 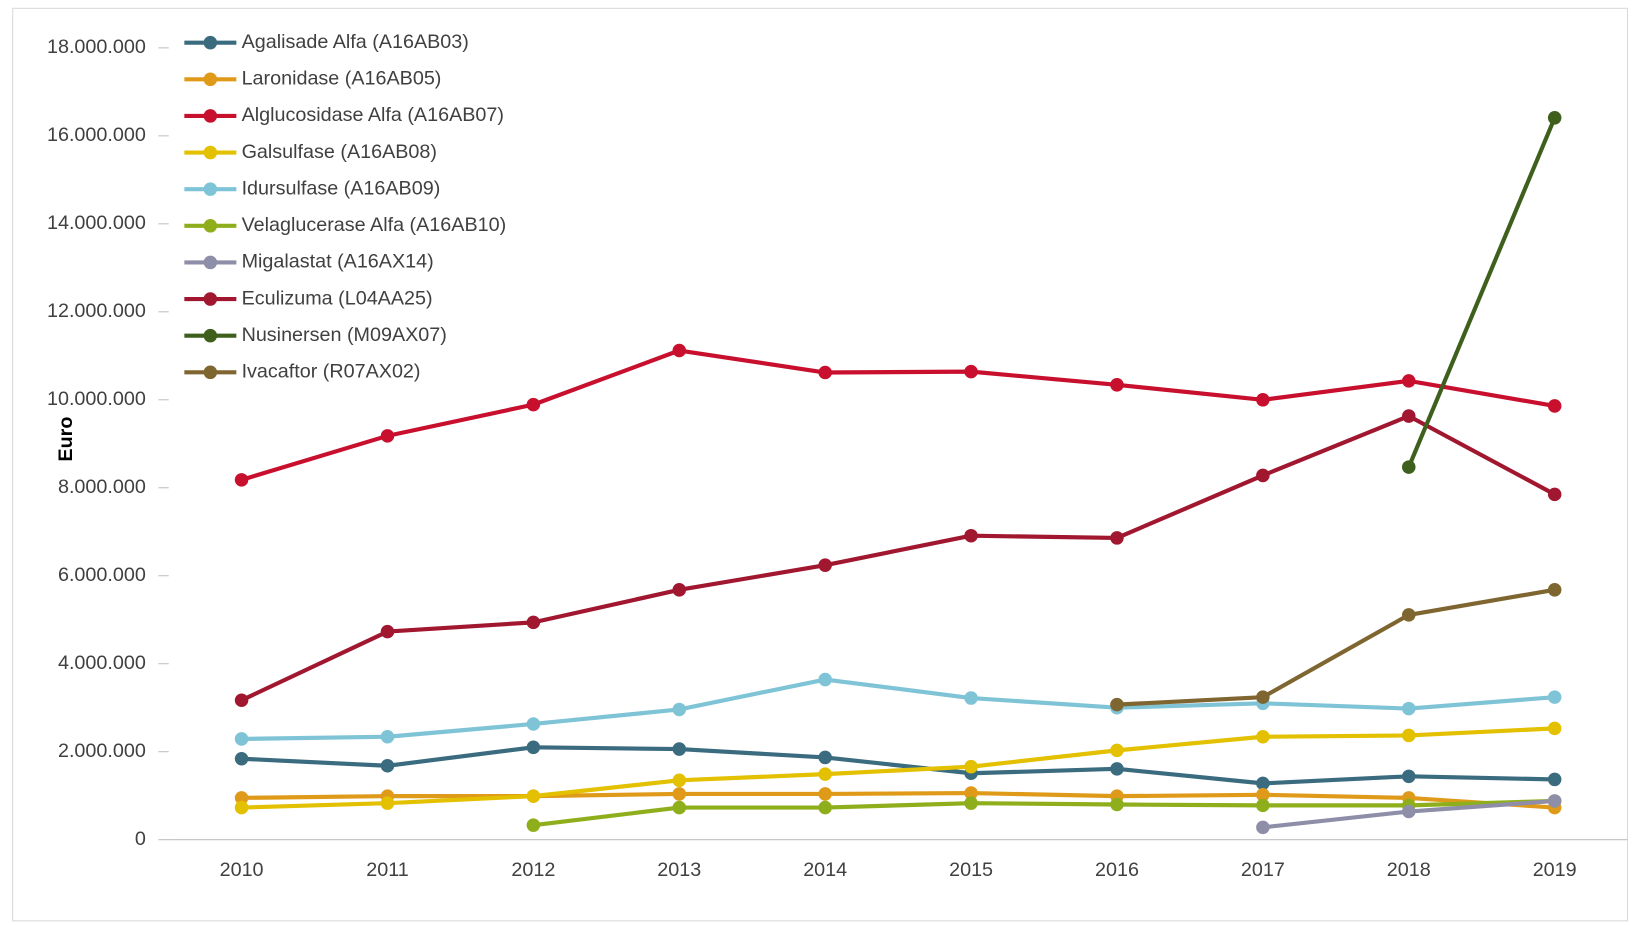 What do you see at coordinates (339, 152) in the screenshot?
I see `legend-label: Galsulfase (A16AB08)` at bounding box center [339, 152].